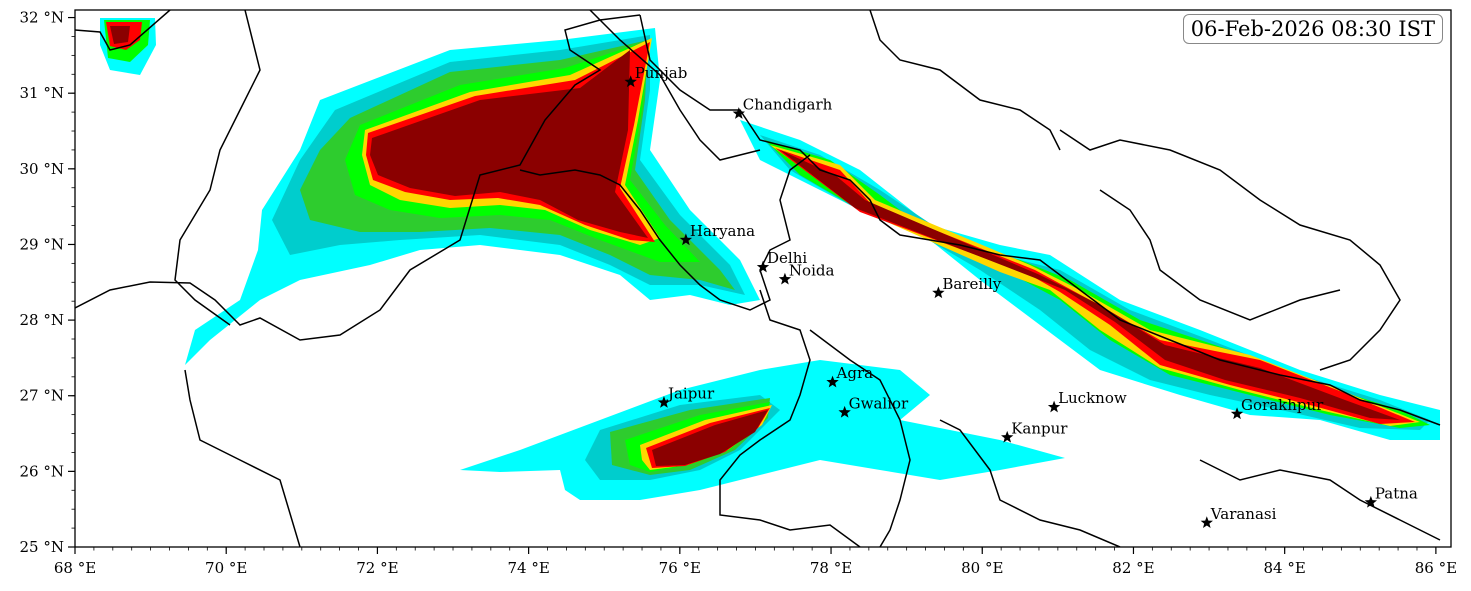  I want to click on city-label: Bareilly, so click(971, 284).